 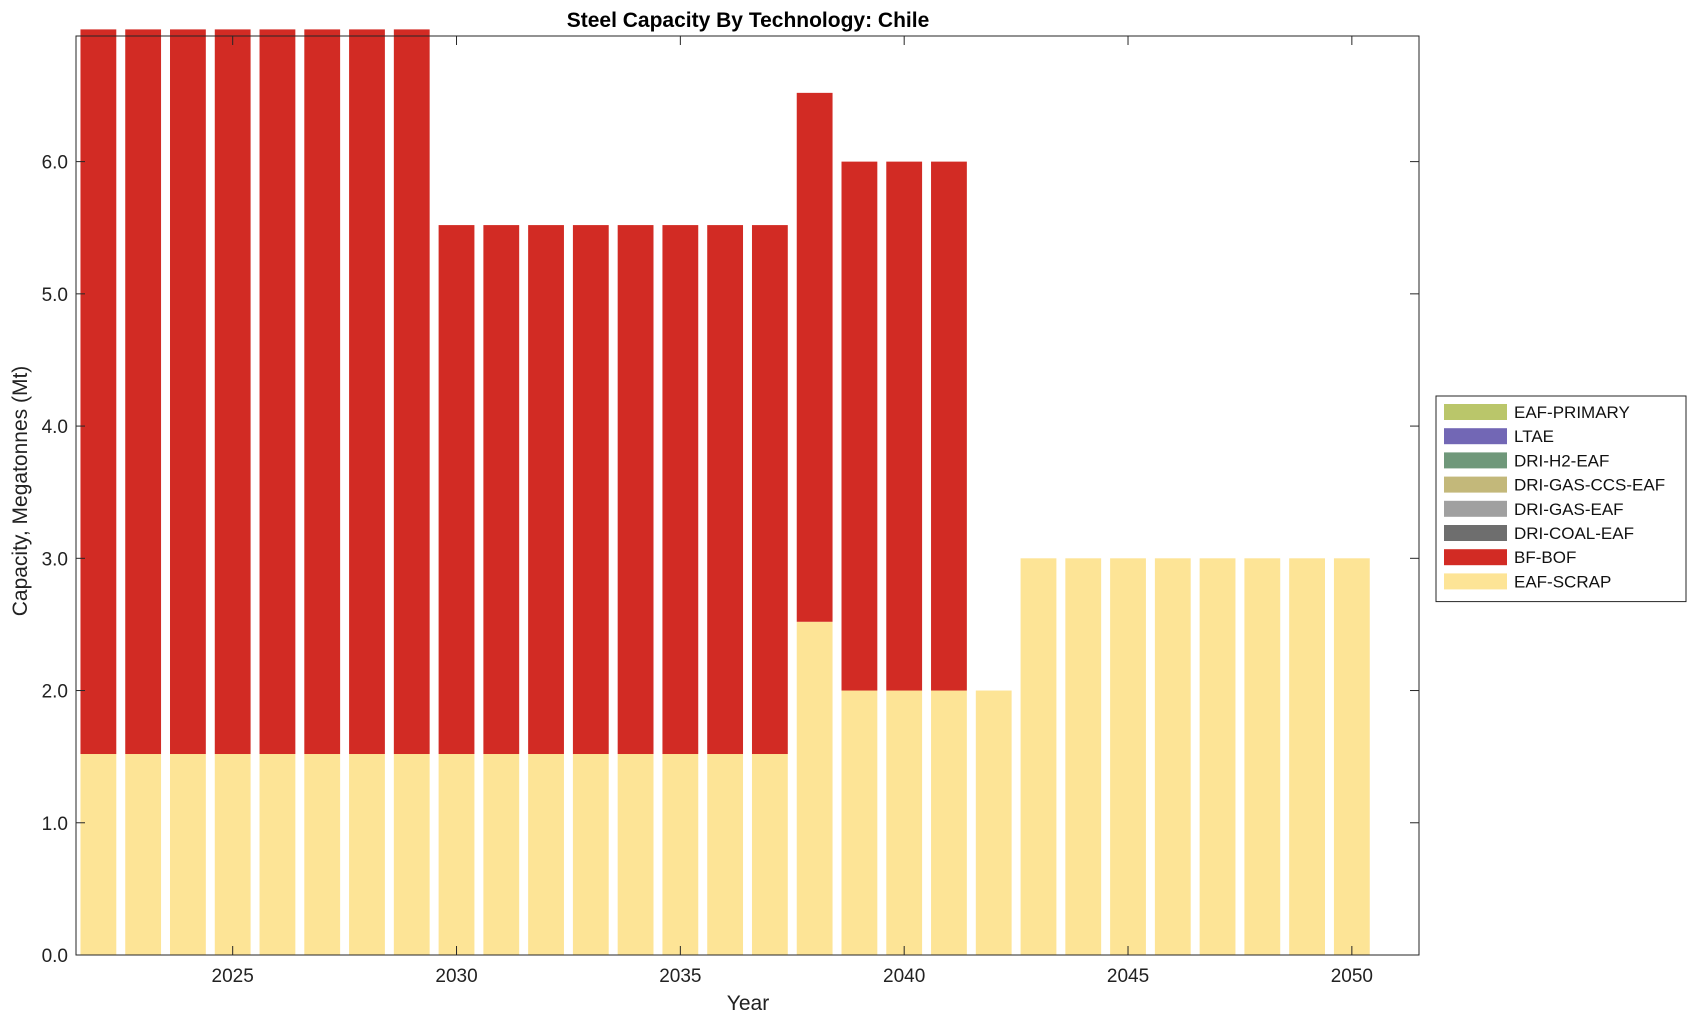 What do you see at coordinates (904, 976) in the screenshot?
I see `x-tick-label: 2040` at bounding box center [904, 976].